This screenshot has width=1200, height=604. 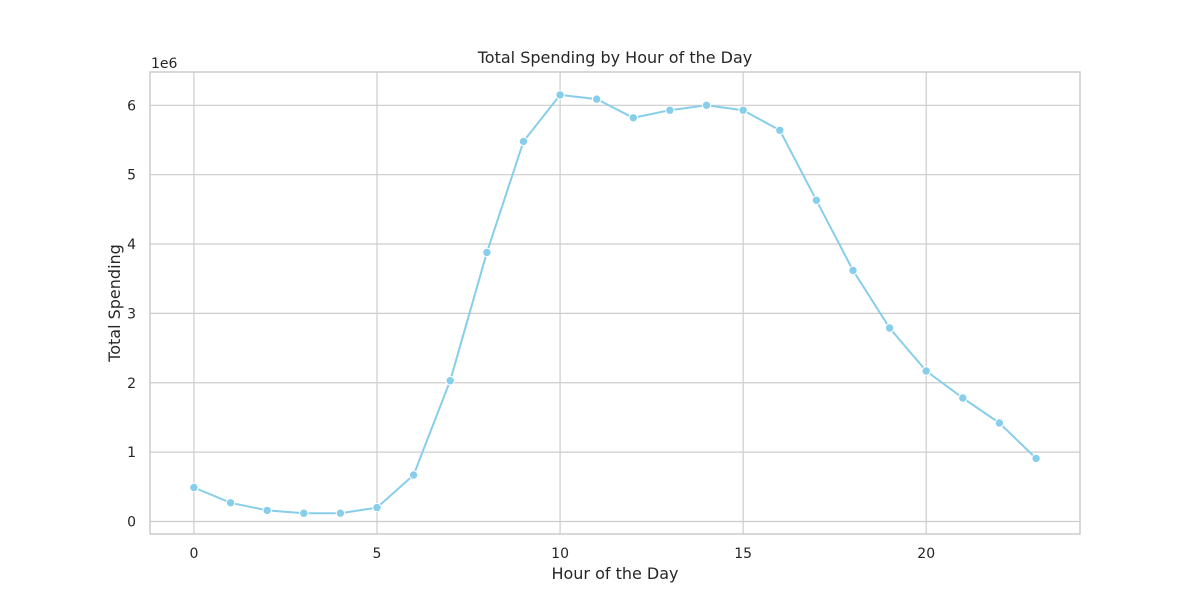 What do you see at coordinates (131, 453) in the screenshot?
I see `y-tick-label: 1` at bounding box center [131, 453].